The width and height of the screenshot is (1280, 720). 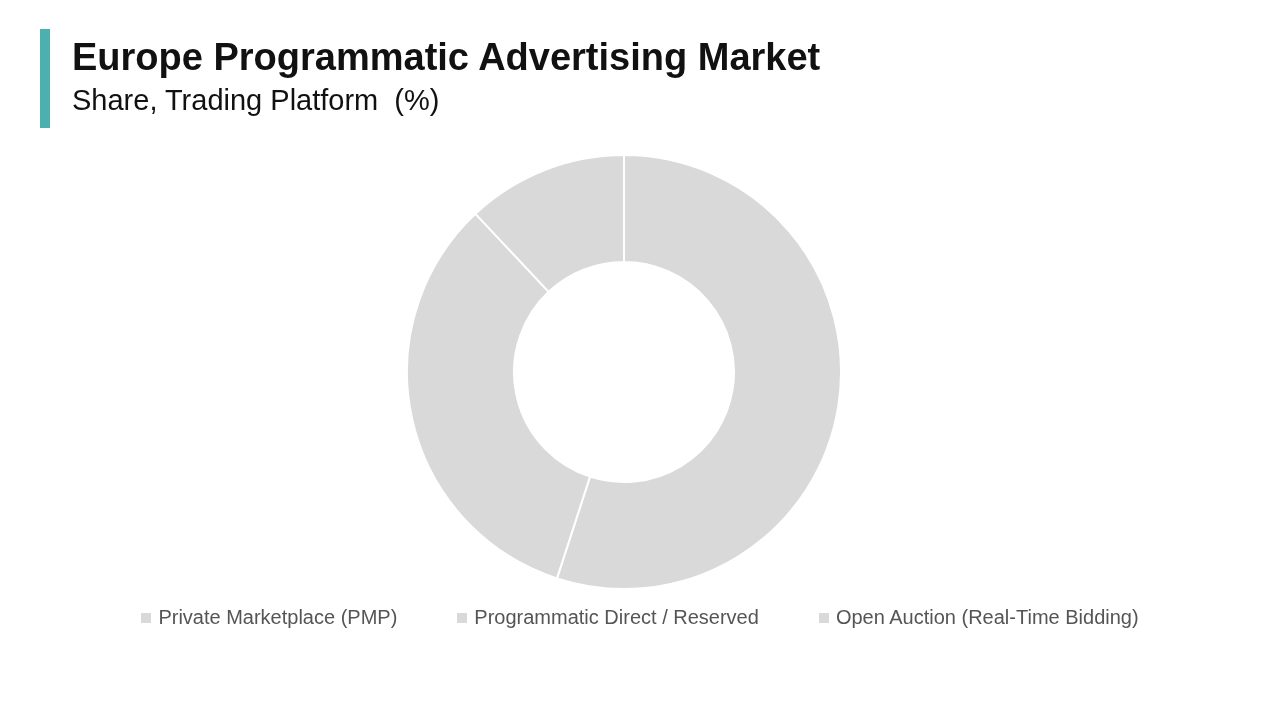 What do you see at coordinates (446, 57) in the screenshot?
I see `chart-title: Europe Programmatic Advertising Market` at bounding box center [446, 57].